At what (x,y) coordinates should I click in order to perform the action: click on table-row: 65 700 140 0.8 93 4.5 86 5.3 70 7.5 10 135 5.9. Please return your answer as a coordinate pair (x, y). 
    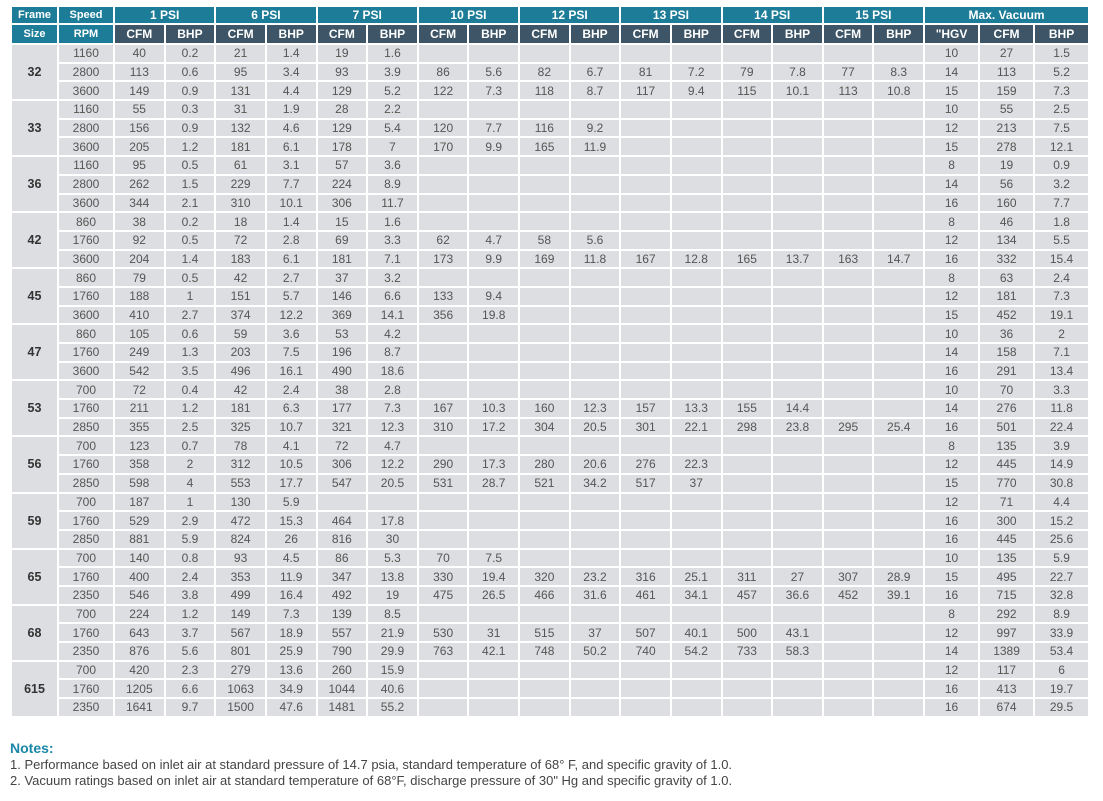
    Looking at the image, I should click on (550, 576).